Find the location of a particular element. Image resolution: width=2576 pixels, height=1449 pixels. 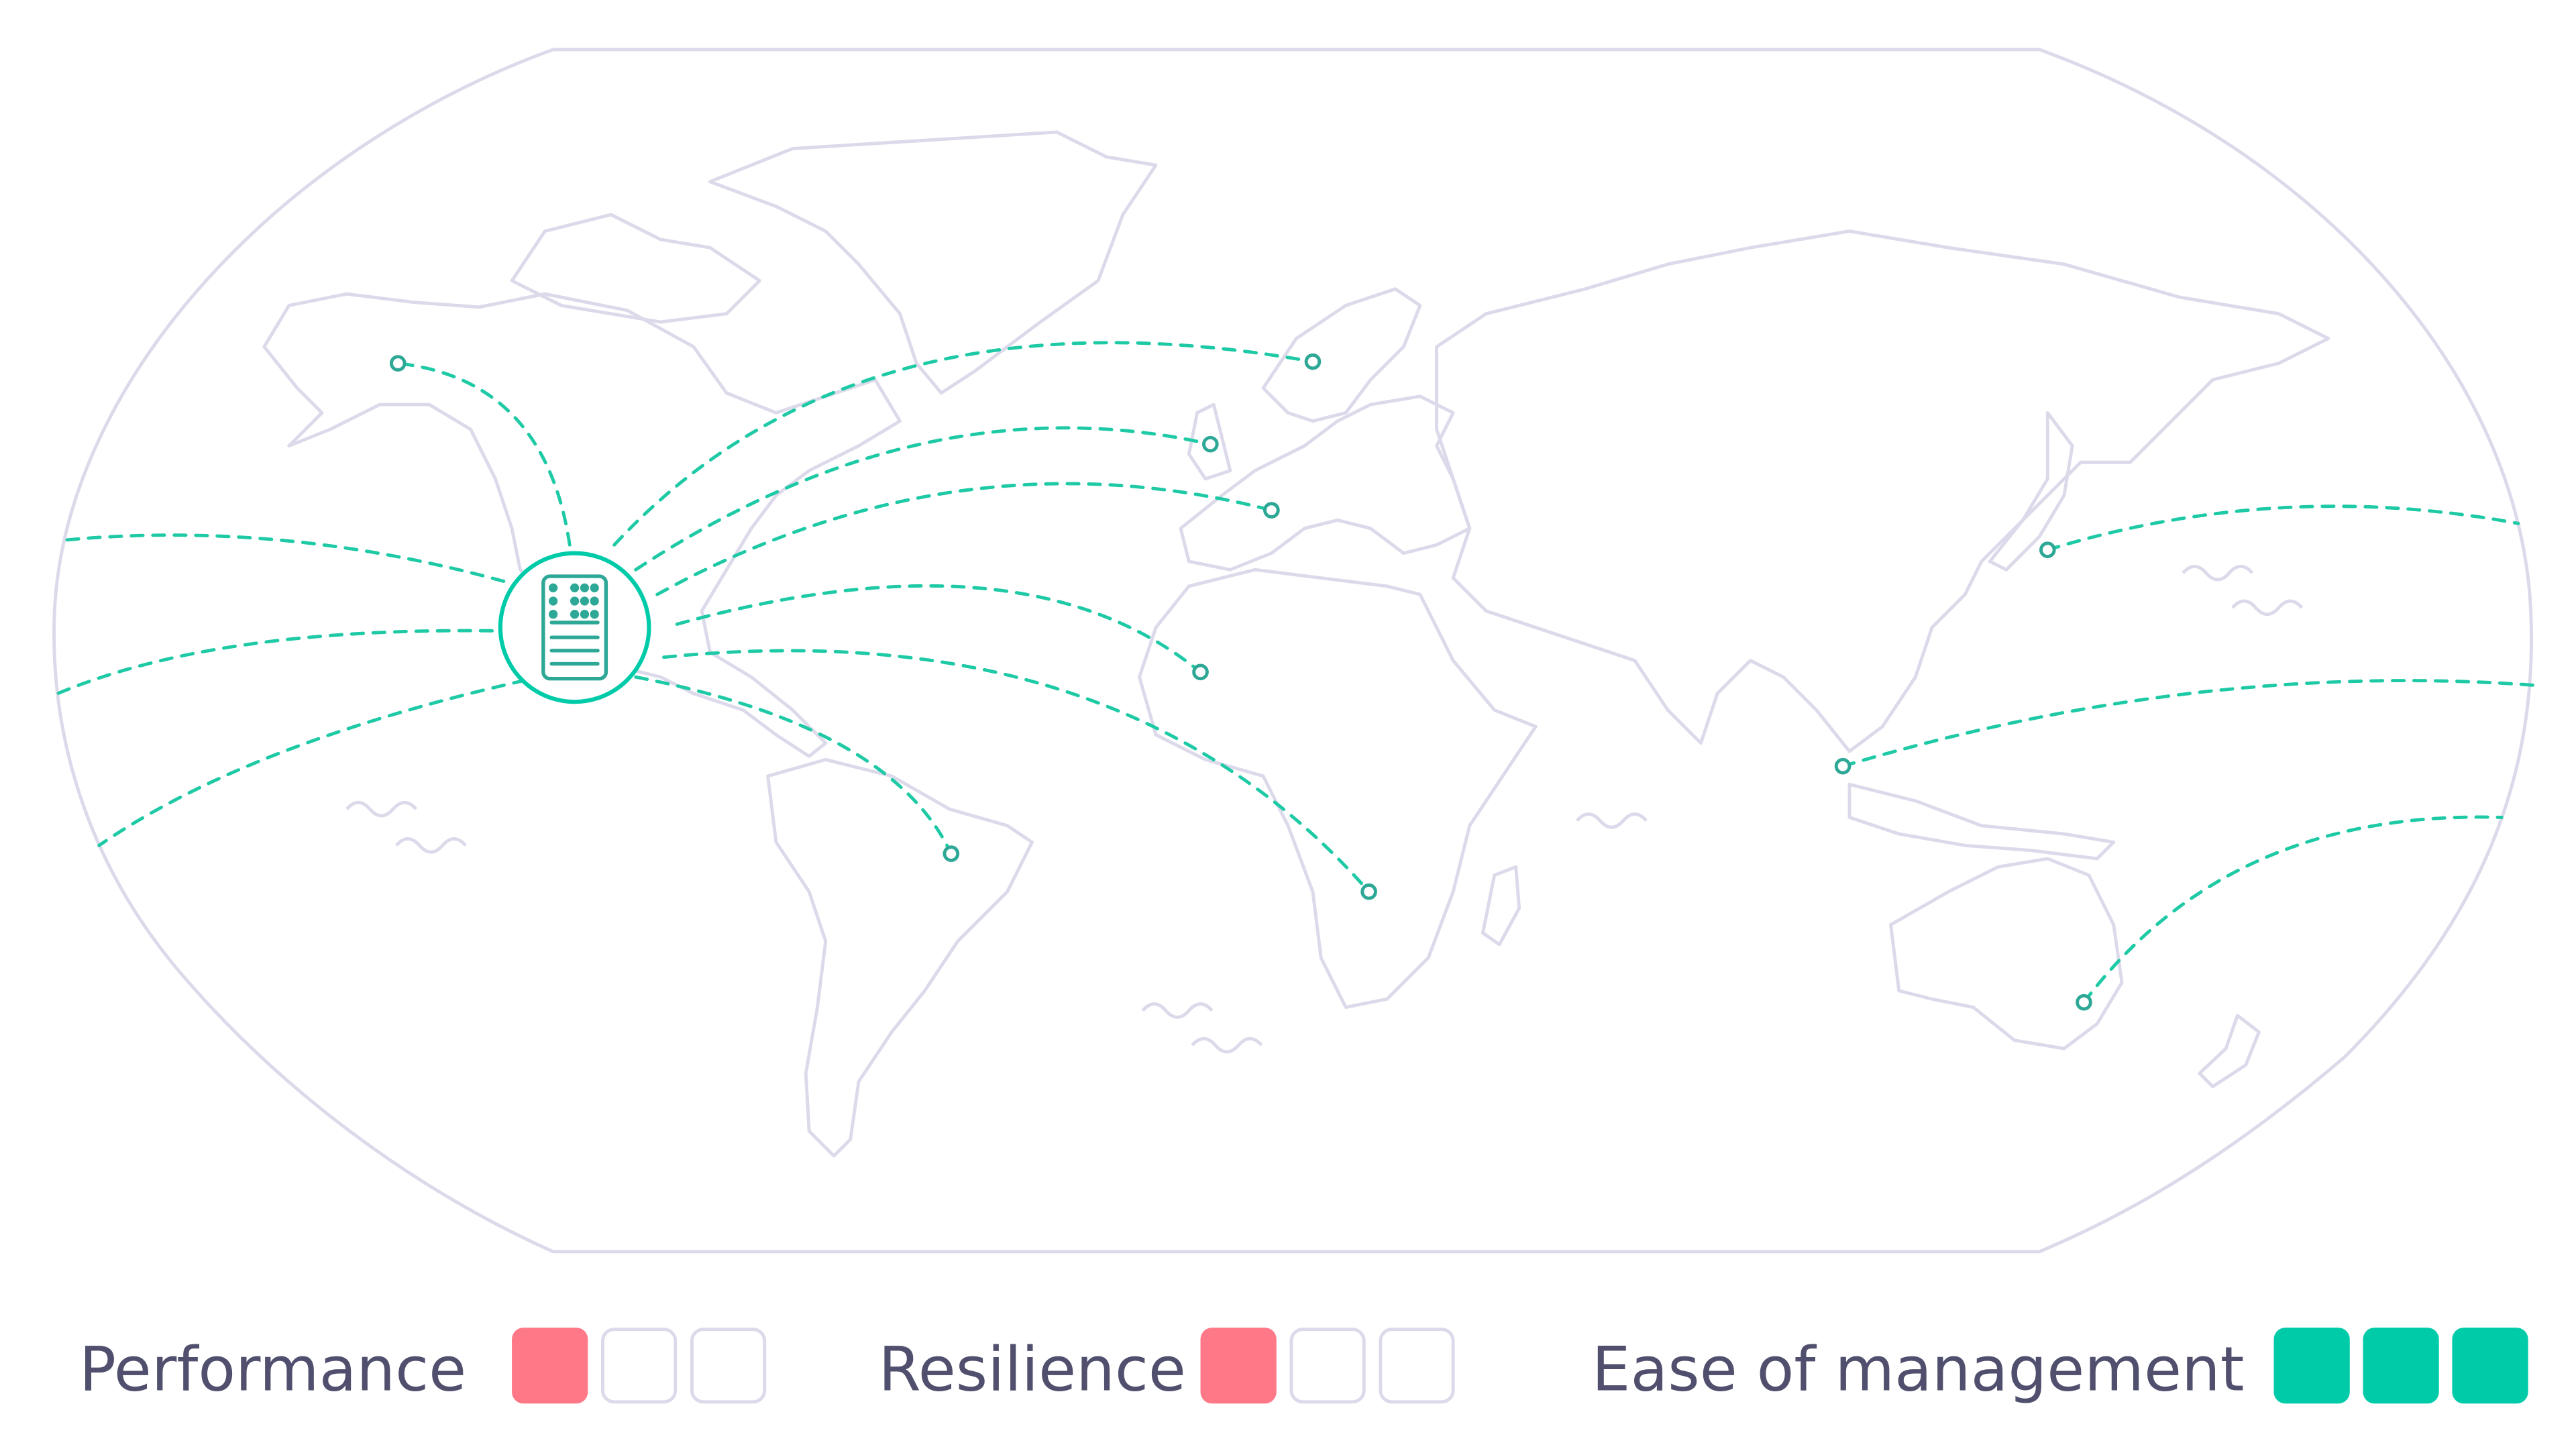

server-ring is located at coordinates (574, 627).